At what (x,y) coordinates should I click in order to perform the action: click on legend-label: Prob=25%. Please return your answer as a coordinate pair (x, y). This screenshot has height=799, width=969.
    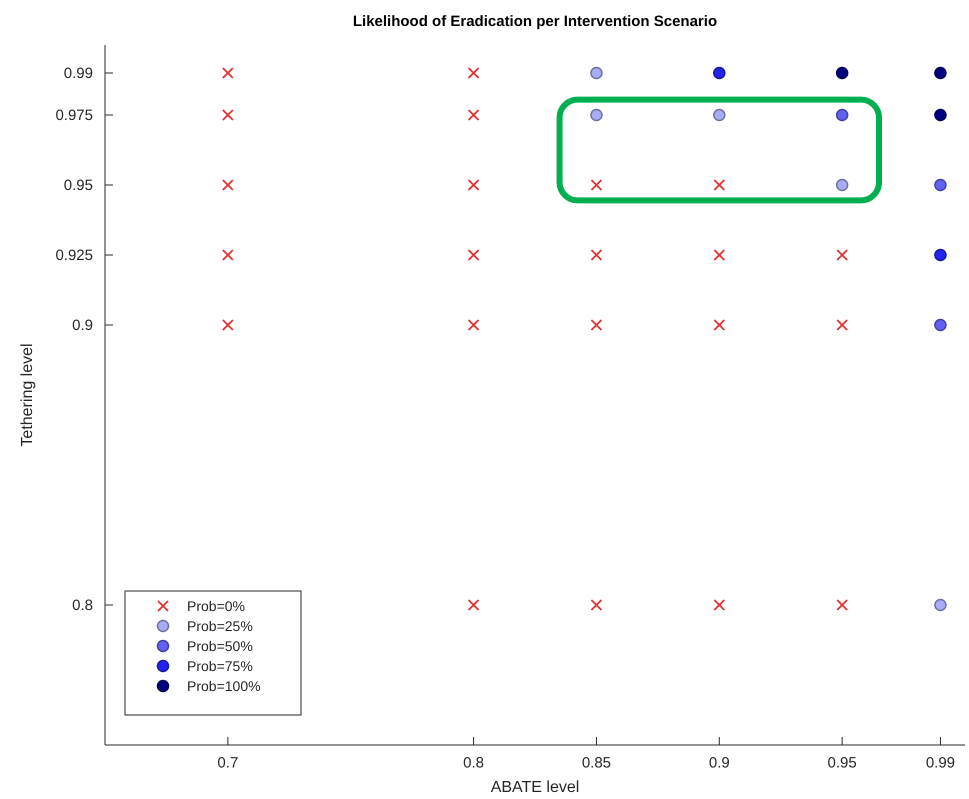
    Looking at the image, I should click on (220, 626).